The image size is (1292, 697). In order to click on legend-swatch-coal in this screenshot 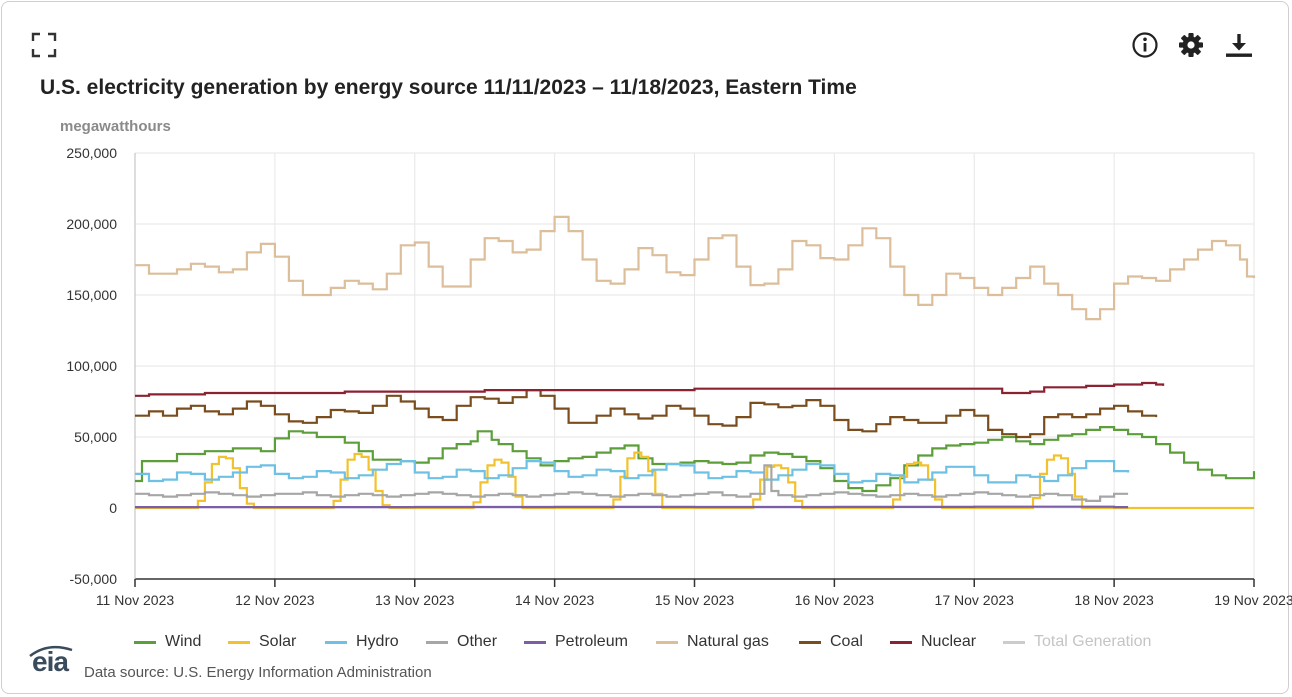, I will do `click(810, 642)`.